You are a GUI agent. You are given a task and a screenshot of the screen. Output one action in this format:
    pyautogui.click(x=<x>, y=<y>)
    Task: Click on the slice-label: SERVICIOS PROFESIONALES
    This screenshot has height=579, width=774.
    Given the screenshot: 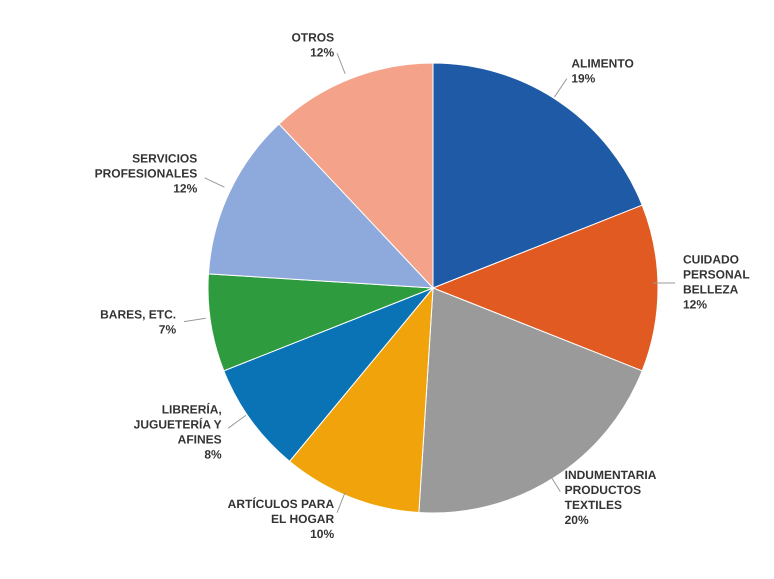 What is the action you would take?
    pyautogui.click(x=146, y=166)
    